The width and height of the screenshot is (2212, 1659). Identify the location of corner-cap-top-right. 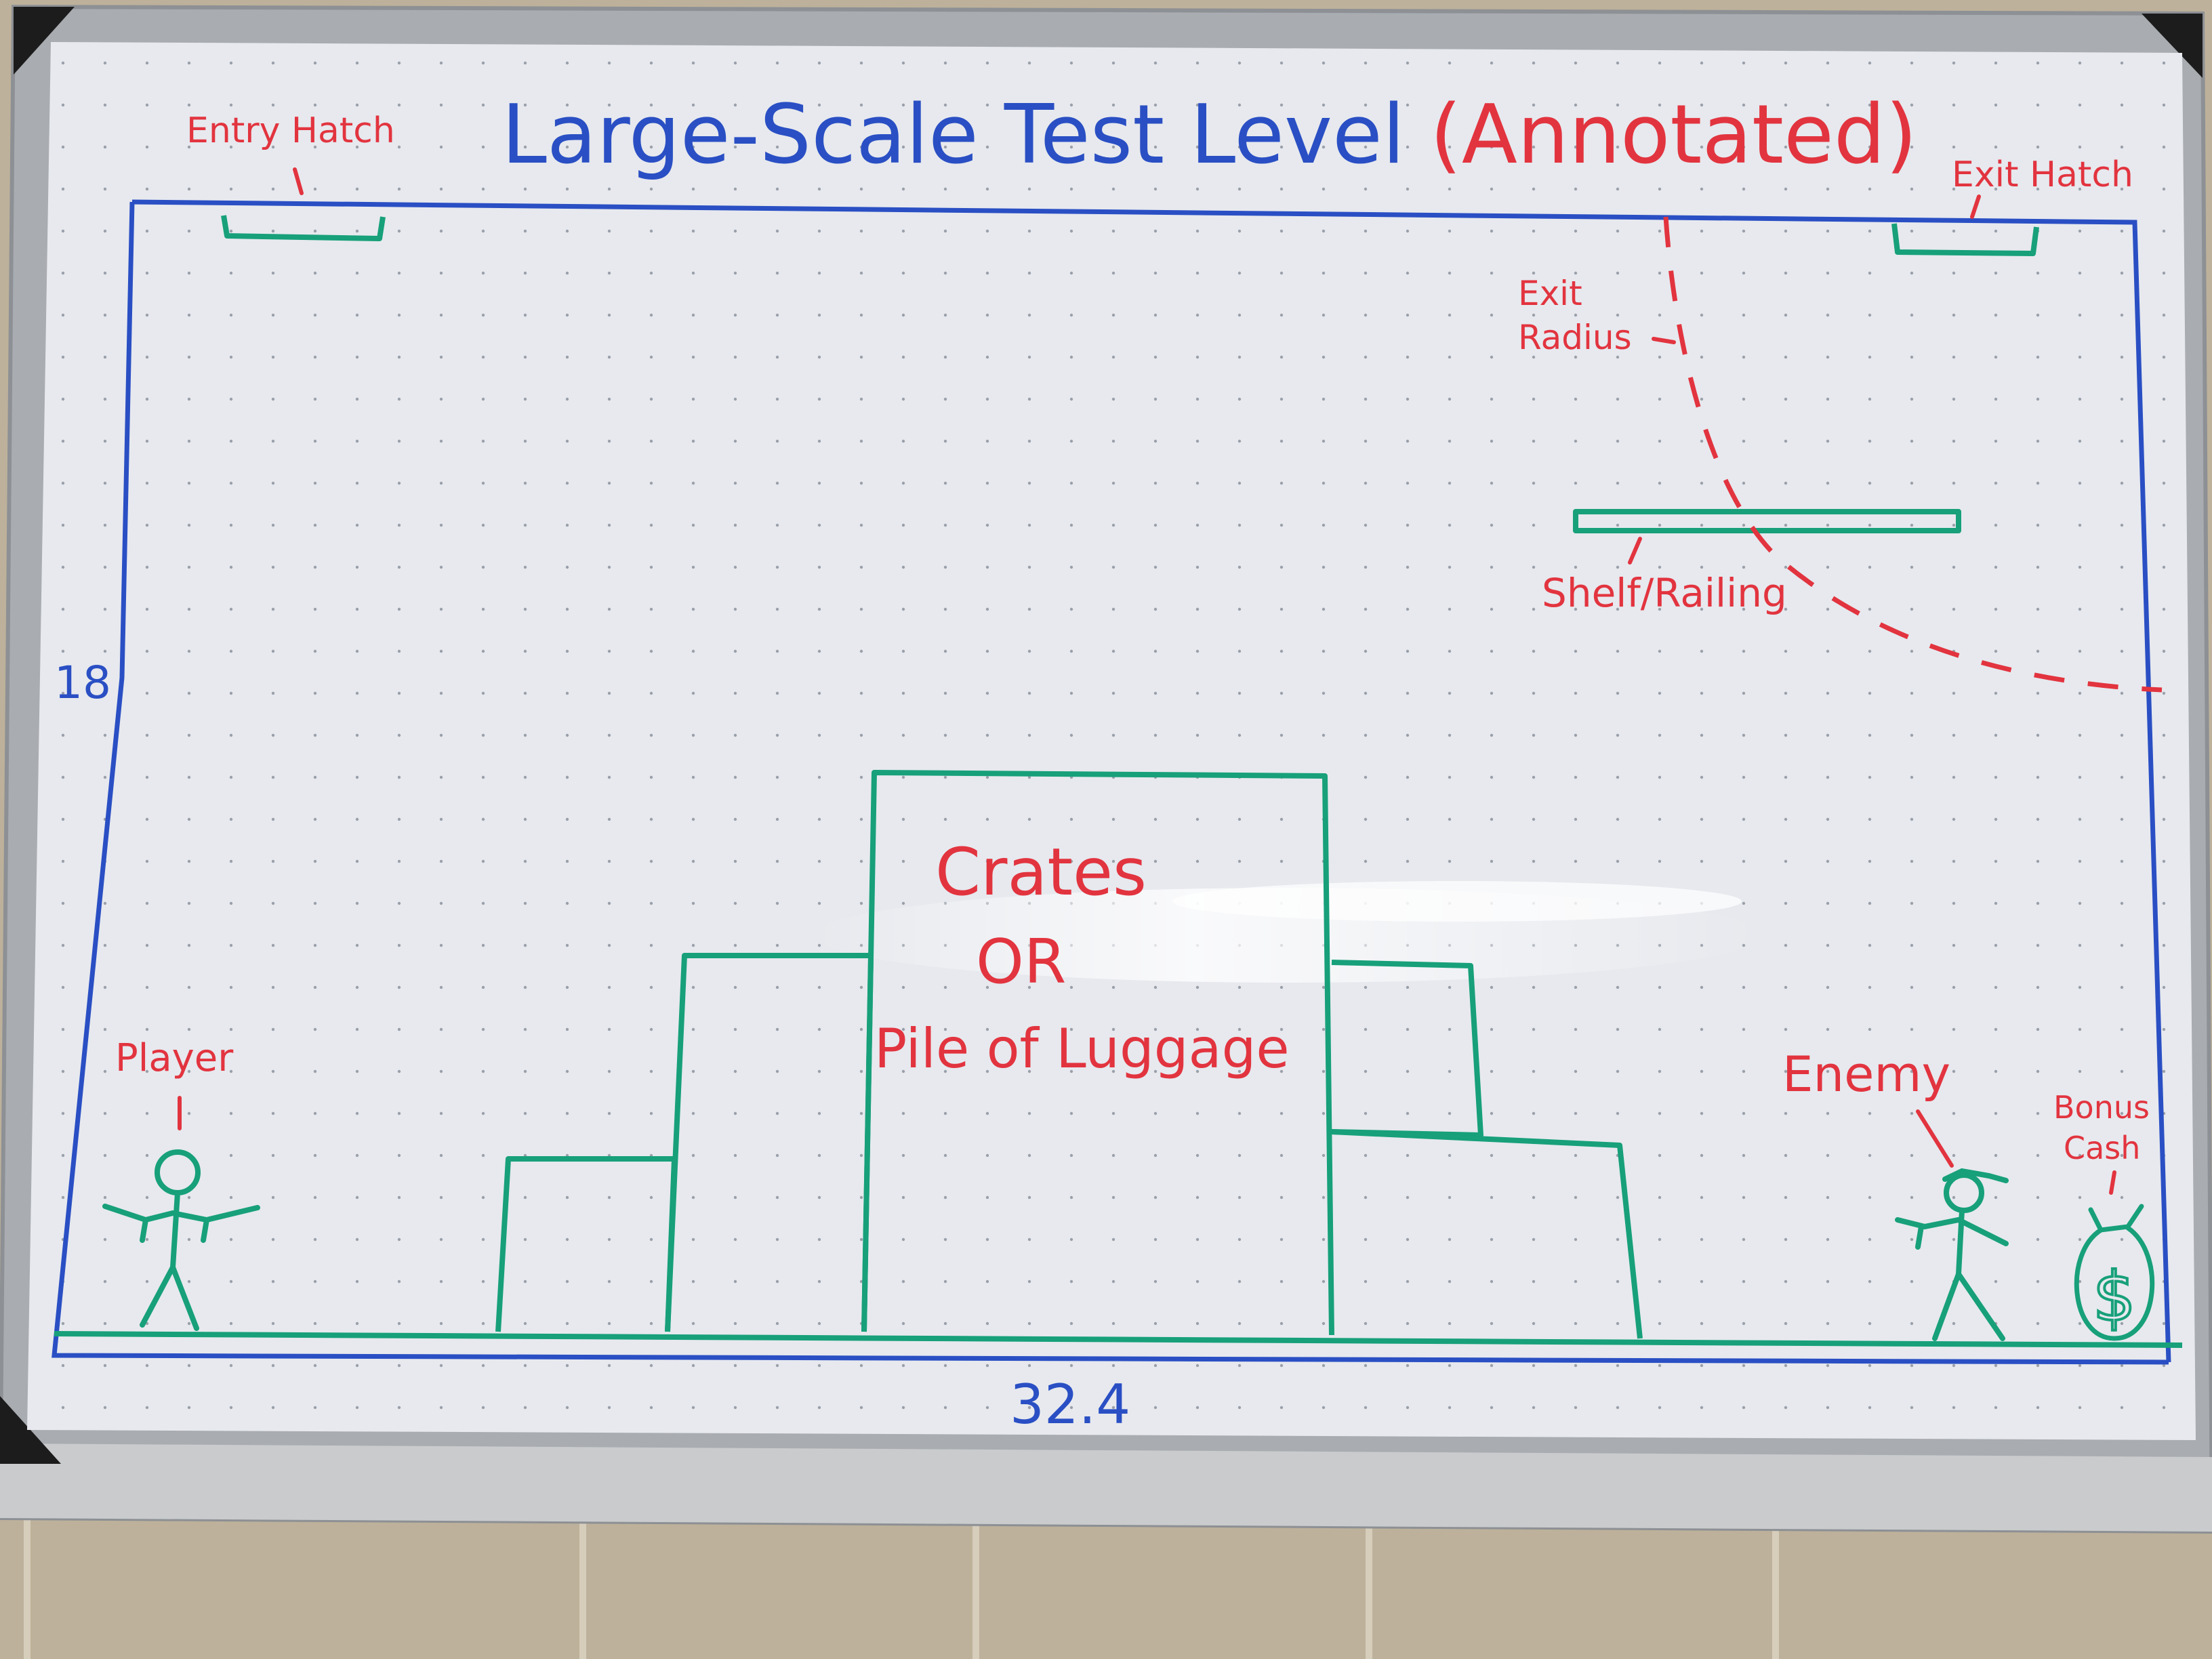
(2172, 46).